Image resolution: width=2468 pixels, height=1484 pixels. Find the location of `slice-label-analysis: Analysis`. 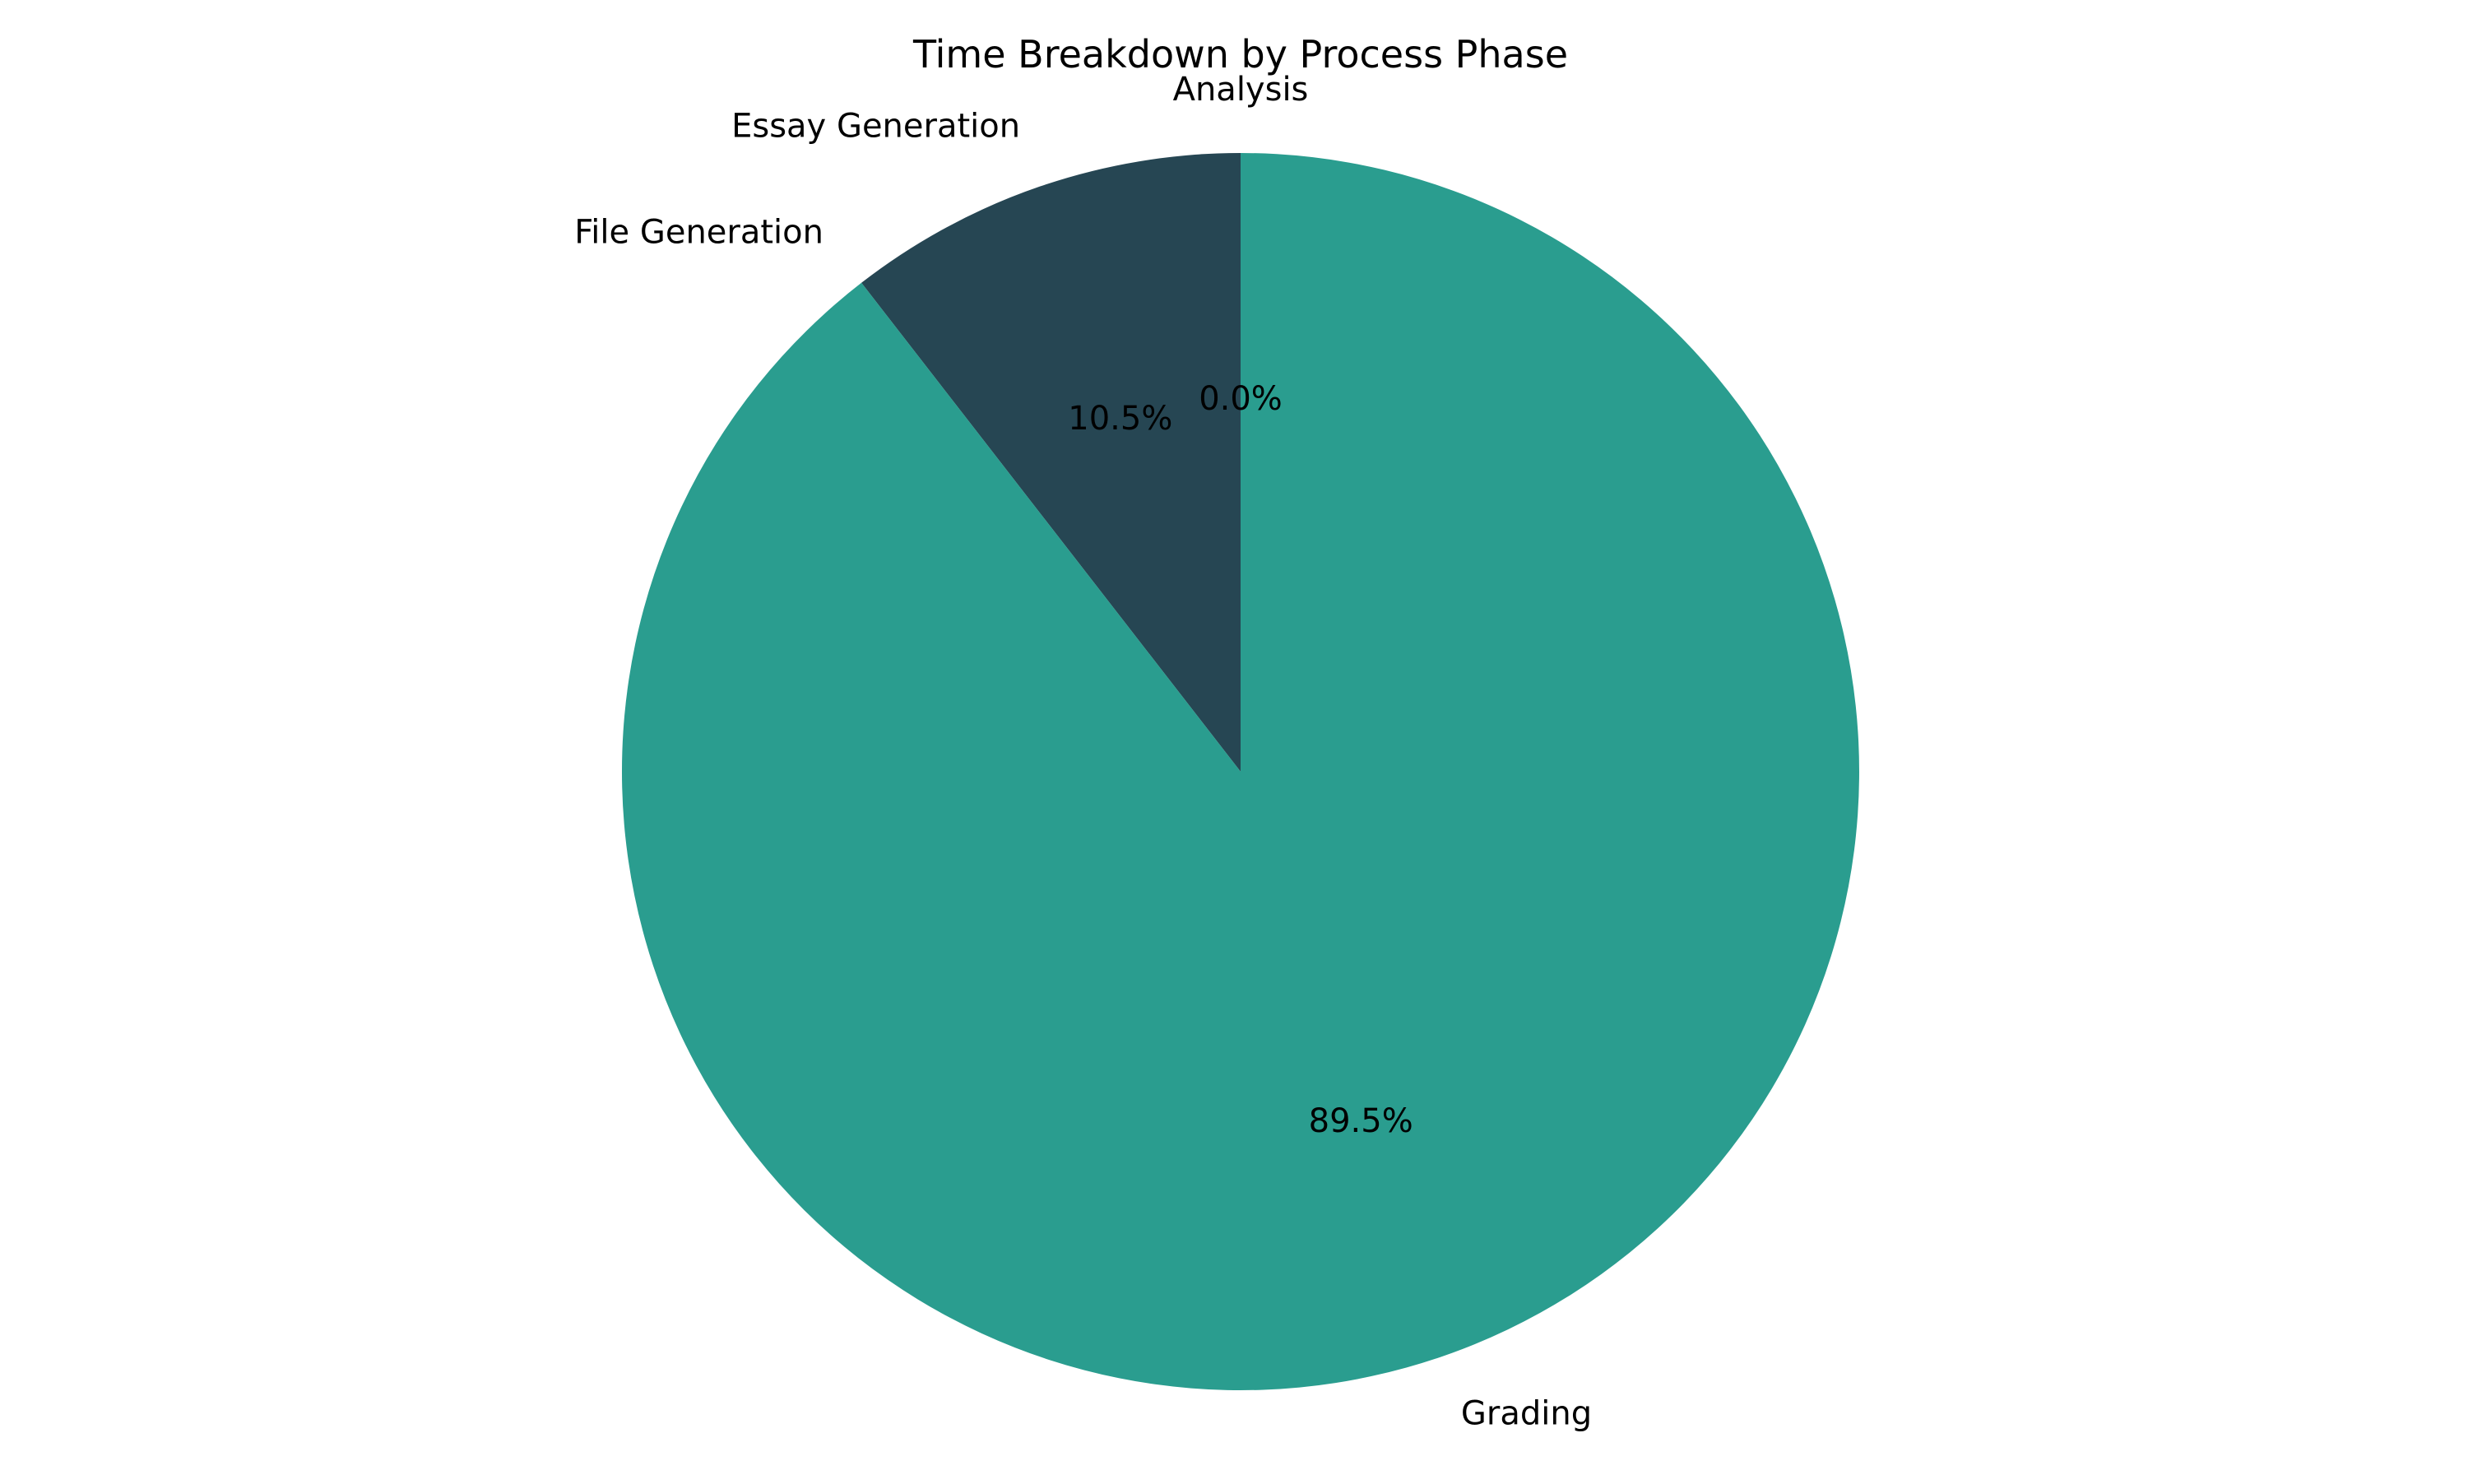

slice-label-analysis: Analysis is located at coordinates (1241, 90).